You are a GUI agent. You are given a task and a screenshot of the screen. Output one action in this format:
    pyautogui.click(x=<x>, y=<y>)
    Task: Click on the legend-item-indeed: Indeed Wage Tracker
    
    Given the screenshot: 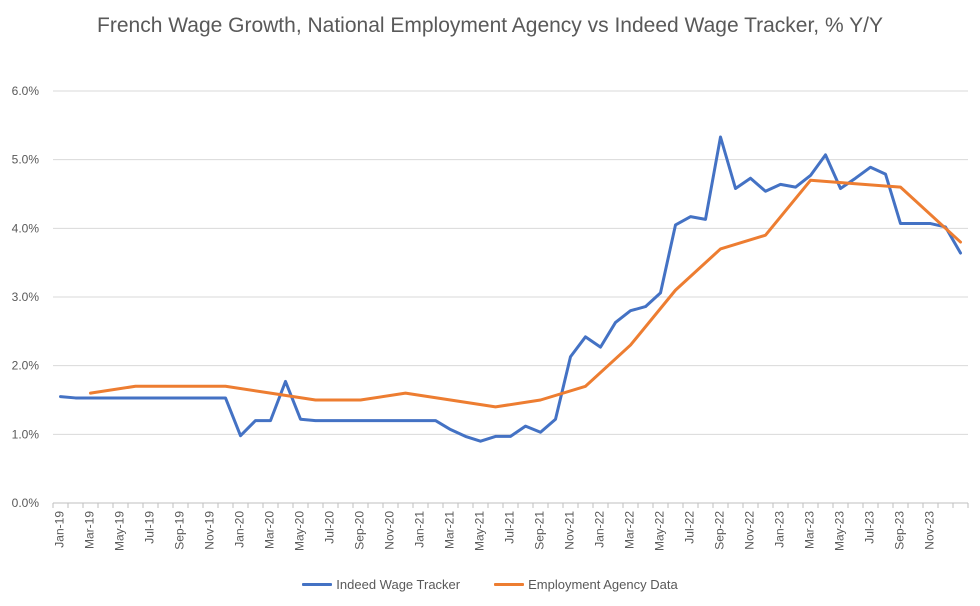 What is the action you would take?
    pyautogui.click(x=381, y=584)
    